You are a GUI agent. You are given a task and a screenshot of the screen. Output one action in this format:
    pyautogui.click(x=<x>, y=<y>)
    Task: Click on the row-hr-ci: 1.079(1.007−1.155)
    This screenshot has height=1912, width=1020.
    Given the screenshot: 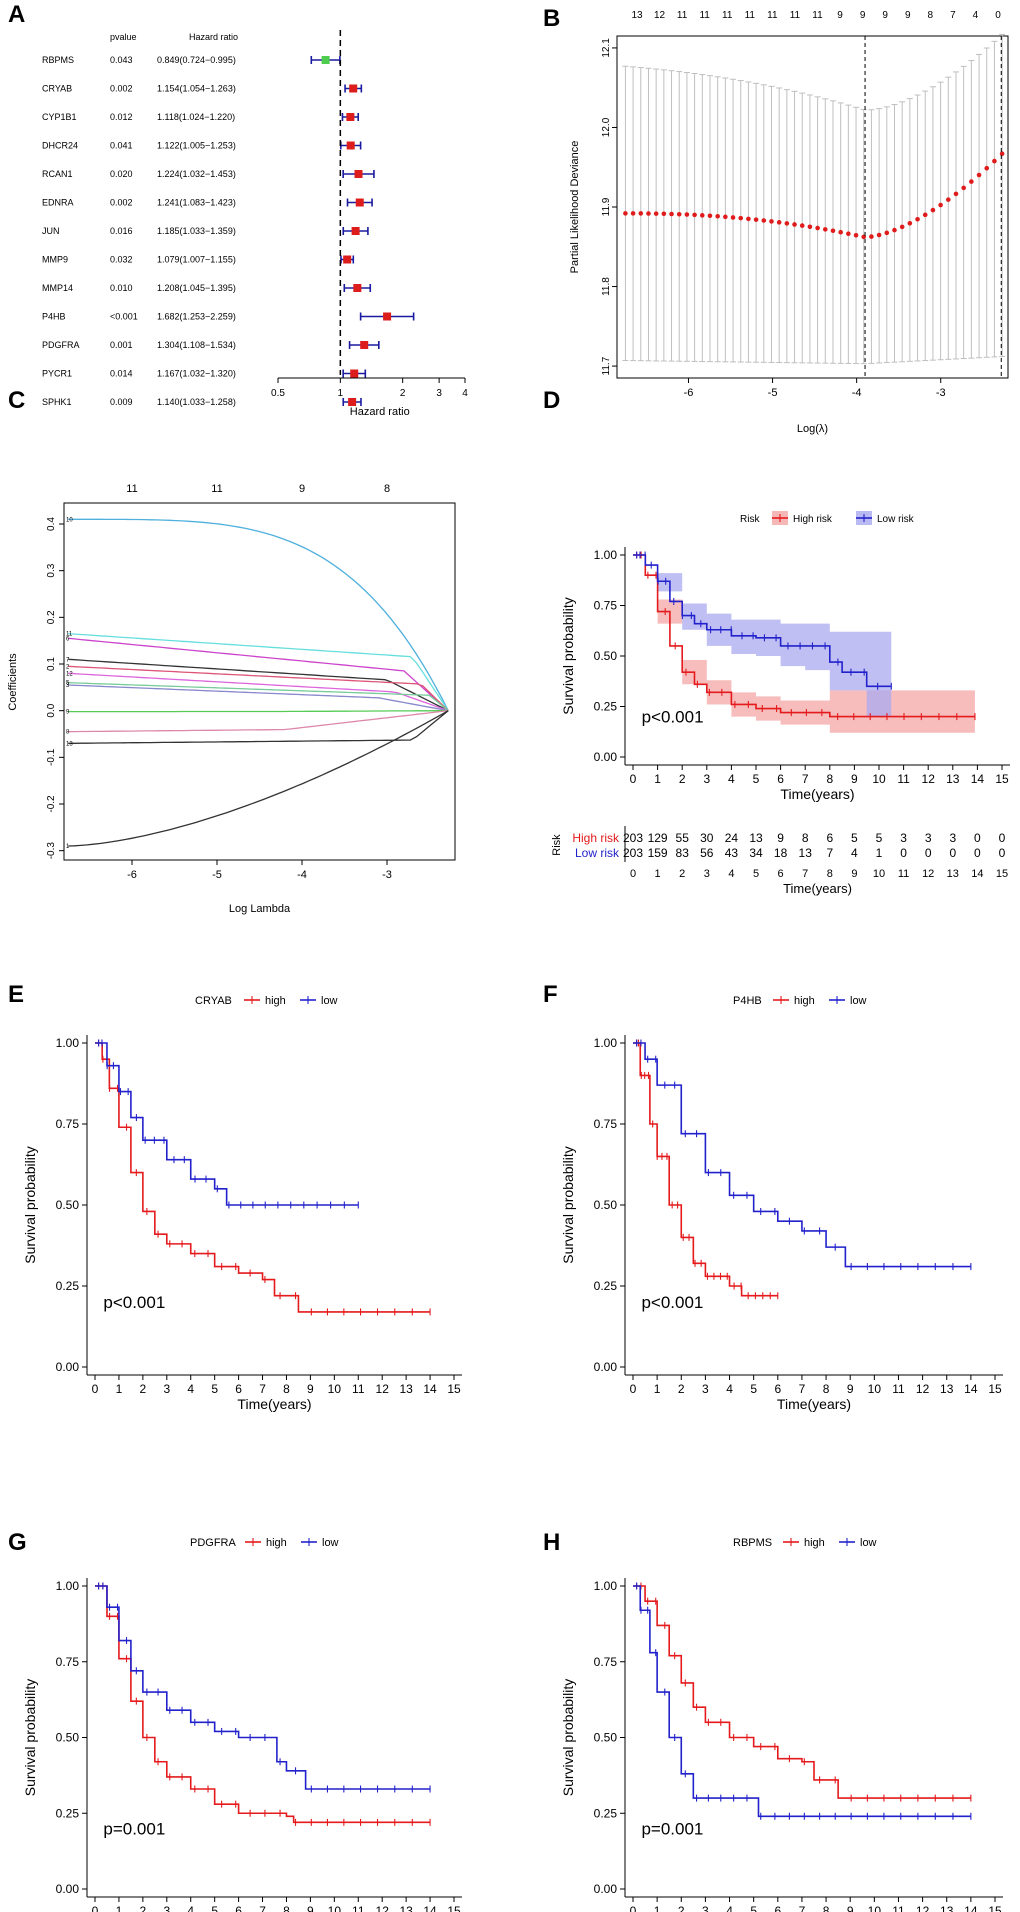 What is the action you would take?
    pyautogui.click(x=196, y=260)
    